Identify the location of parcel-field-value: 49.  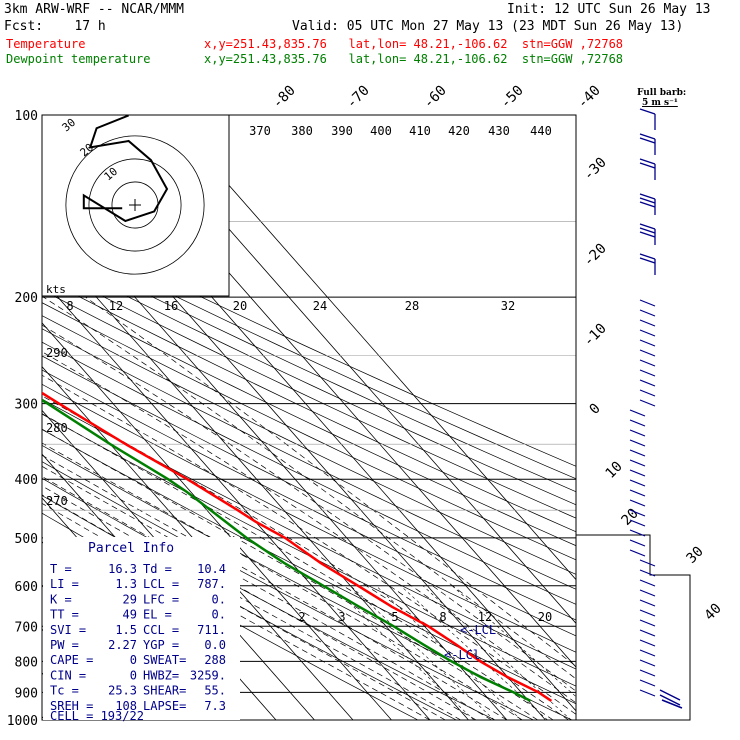
(130, 615).